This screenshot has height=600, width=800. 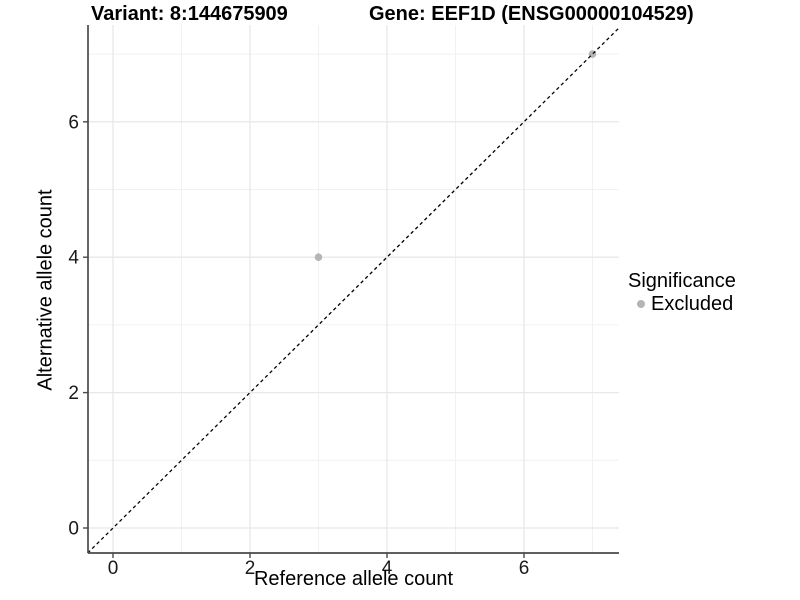 What do you see at coordinates (73, 258) in the screenshot?
I see `y-tick-label: 4` at bounding box center [73, 258].